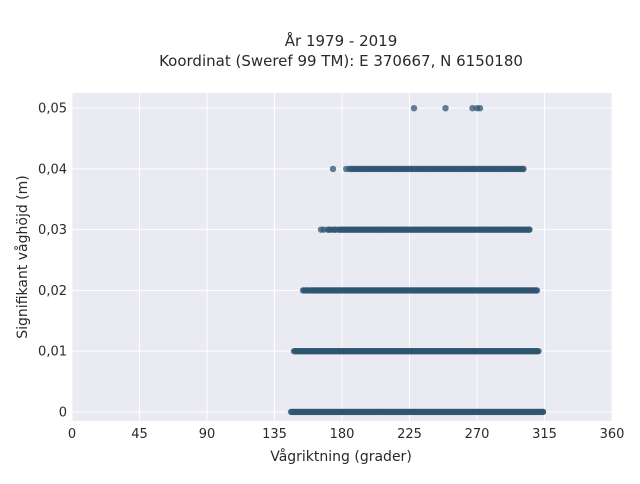 The height and width of the screenshot is (484, 640). Describe the element at coordinates (342, 434) in the screenshot. I see `x-tick-label: 180` at that location.